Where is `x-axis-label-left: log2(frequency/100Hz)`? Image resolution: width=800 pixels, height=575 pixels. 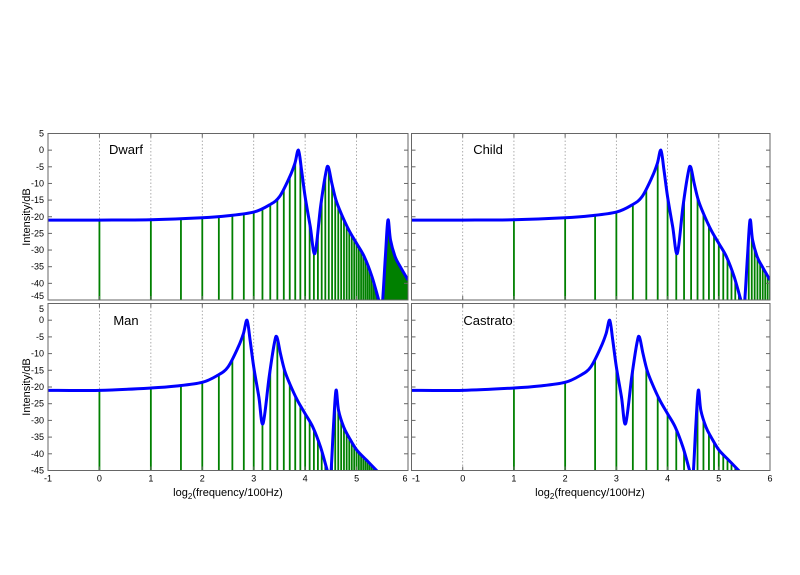
x-axis-label-left: log2(frequency/100Hz) is located at coordinates (228, 494).